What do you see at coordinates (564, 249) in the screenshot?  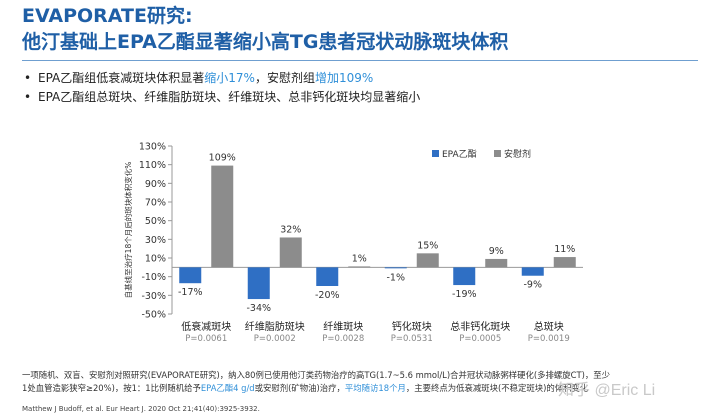 I see `data-label-placebo: 11%` at bounding box center [564, 249].